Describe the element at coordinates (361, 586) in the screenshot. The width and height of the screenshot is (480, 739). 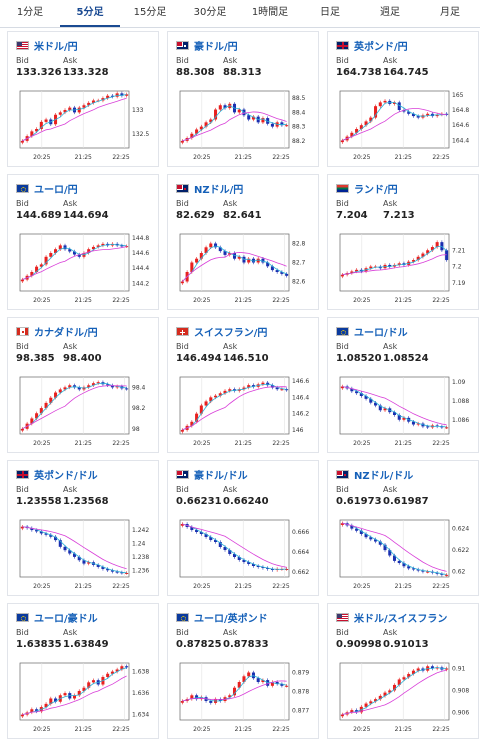
I see `x-tick-label: 20:25` at that location.